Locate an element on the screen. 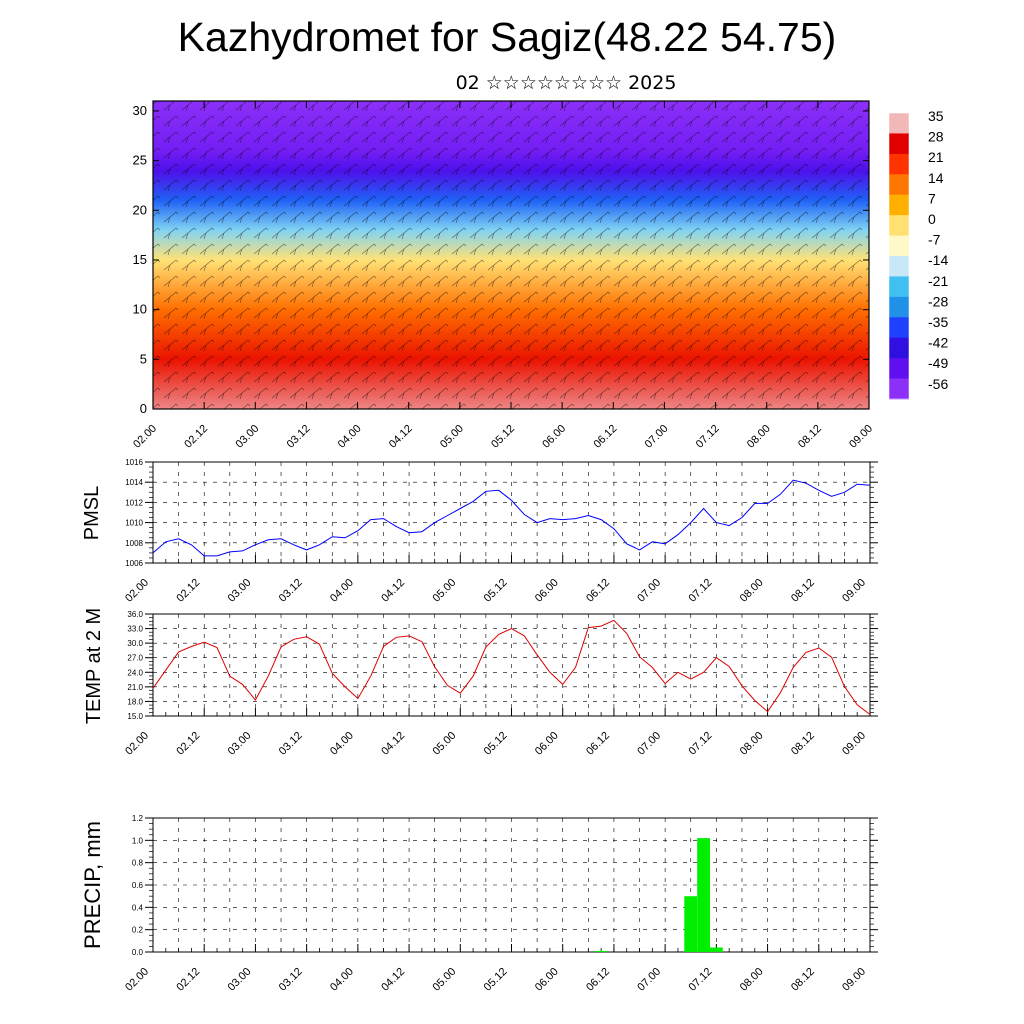 The width and height of the screenshot is (1024, 1024). colorbar-label: -14 is located at coordinates (938, 260).